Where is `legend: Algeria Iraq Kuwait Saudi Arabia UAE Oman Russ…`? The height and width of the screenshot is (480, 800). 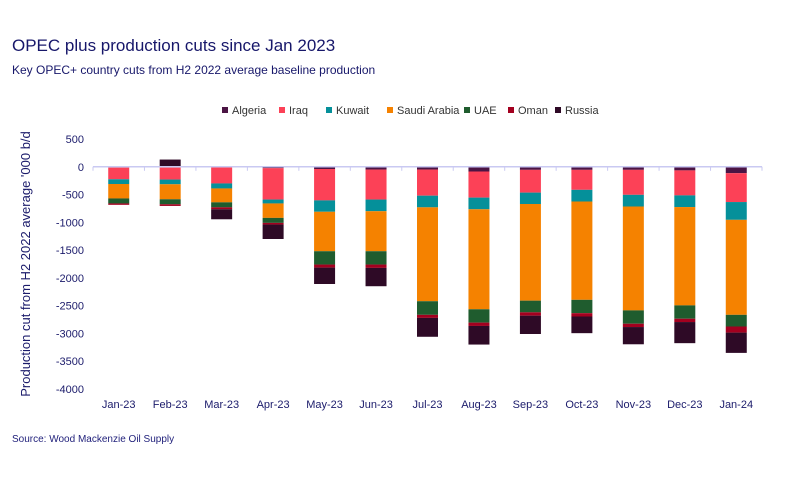 legend: Algeria Iraq Kuwait Saudi Arabia UAE Oman Russ… is located at coordinates (411, 111).